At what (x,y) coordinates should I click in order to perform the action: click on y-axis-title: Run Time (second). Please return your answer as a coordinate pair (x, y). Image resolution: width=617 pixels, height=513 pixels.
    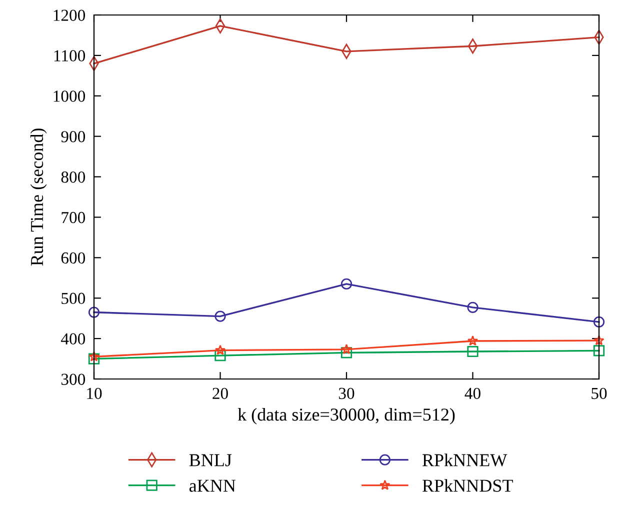
    Looking at the image, I should click on (38, 197).